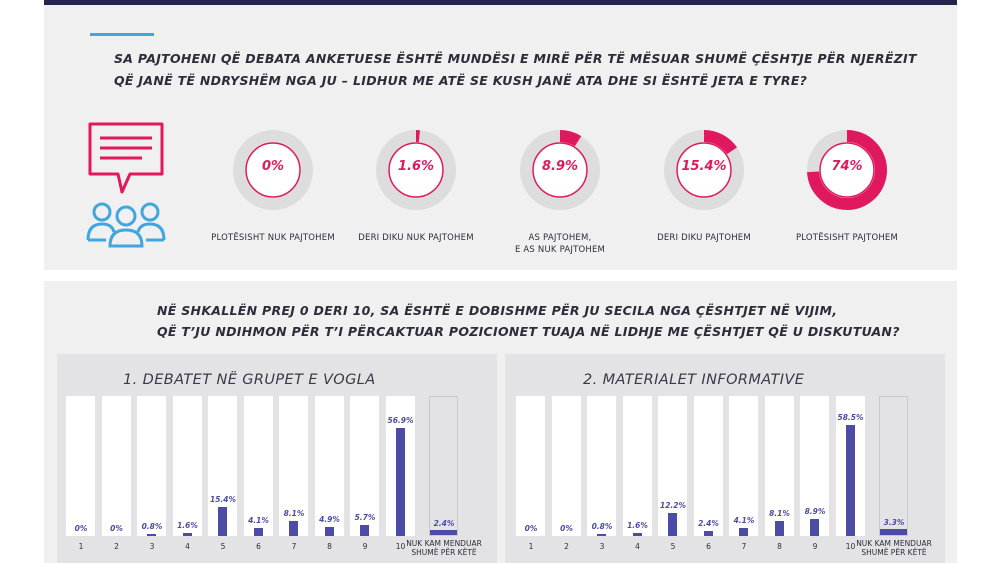 This screenshot has height=563, width=1000. What do you see at coordinates (223, 499) in the screenshot?
I see `bar-value-label: 15.4%` at bounding box center [223, 499].